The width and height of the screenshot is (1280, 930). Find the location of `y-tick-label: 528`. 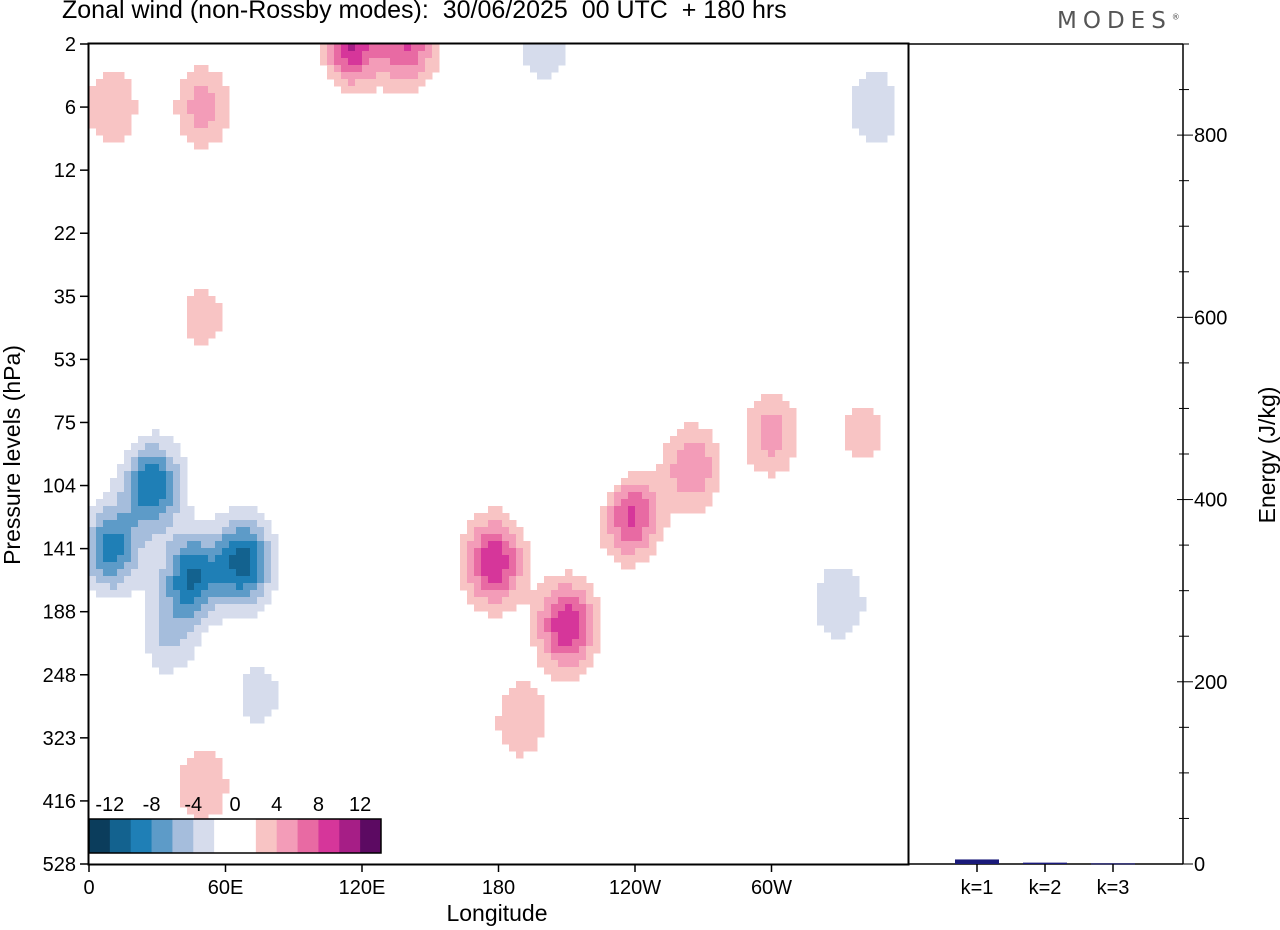

y-tick-label: 528 is located at coordinates (59, 865).